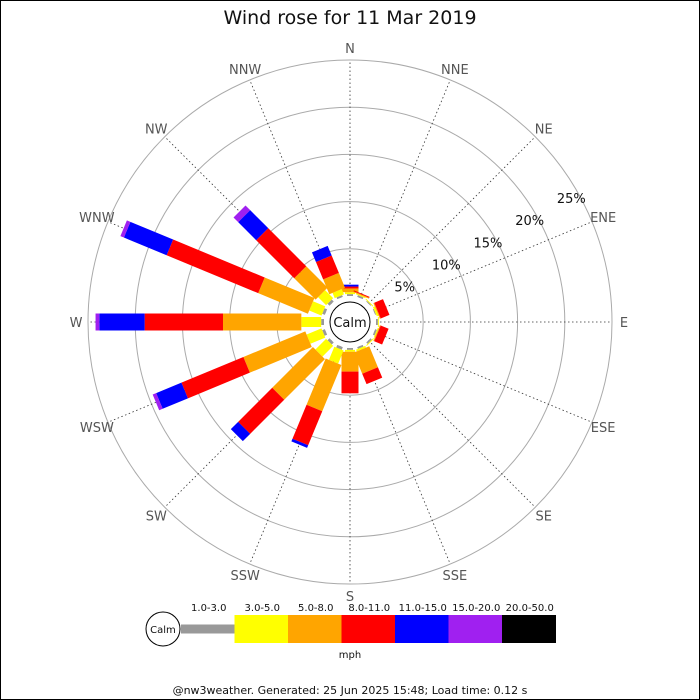  I want to click on spoke-sse, so click(405, 455).